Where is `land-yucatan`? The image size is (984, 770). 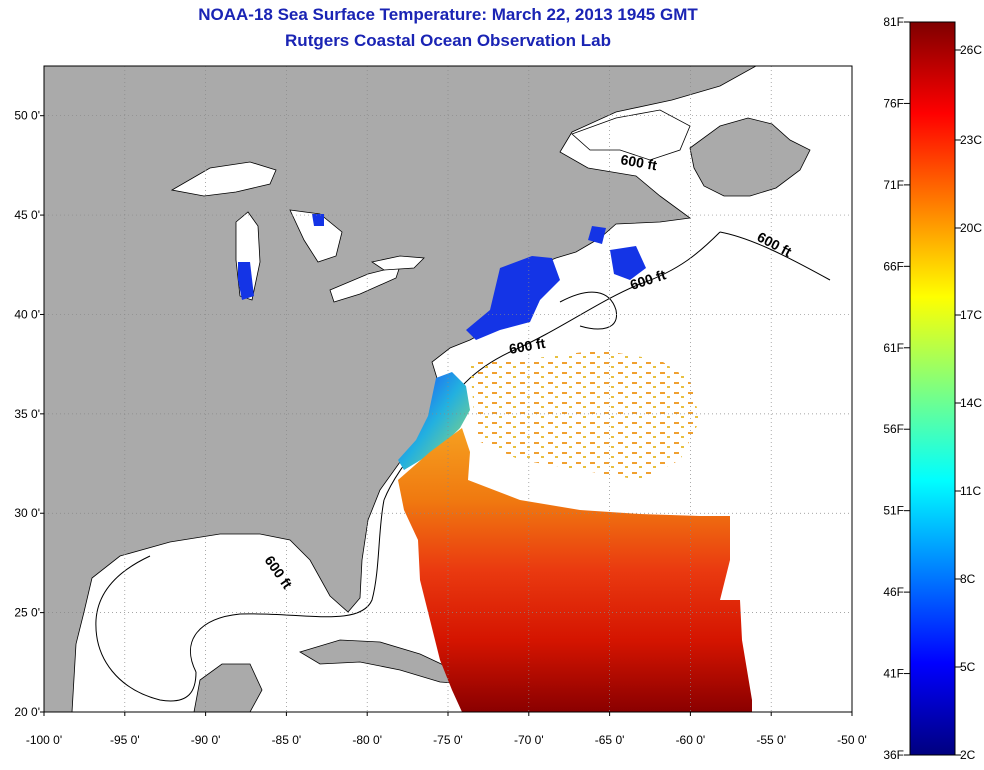
land-yucatan is located at coordinates (228, 687).